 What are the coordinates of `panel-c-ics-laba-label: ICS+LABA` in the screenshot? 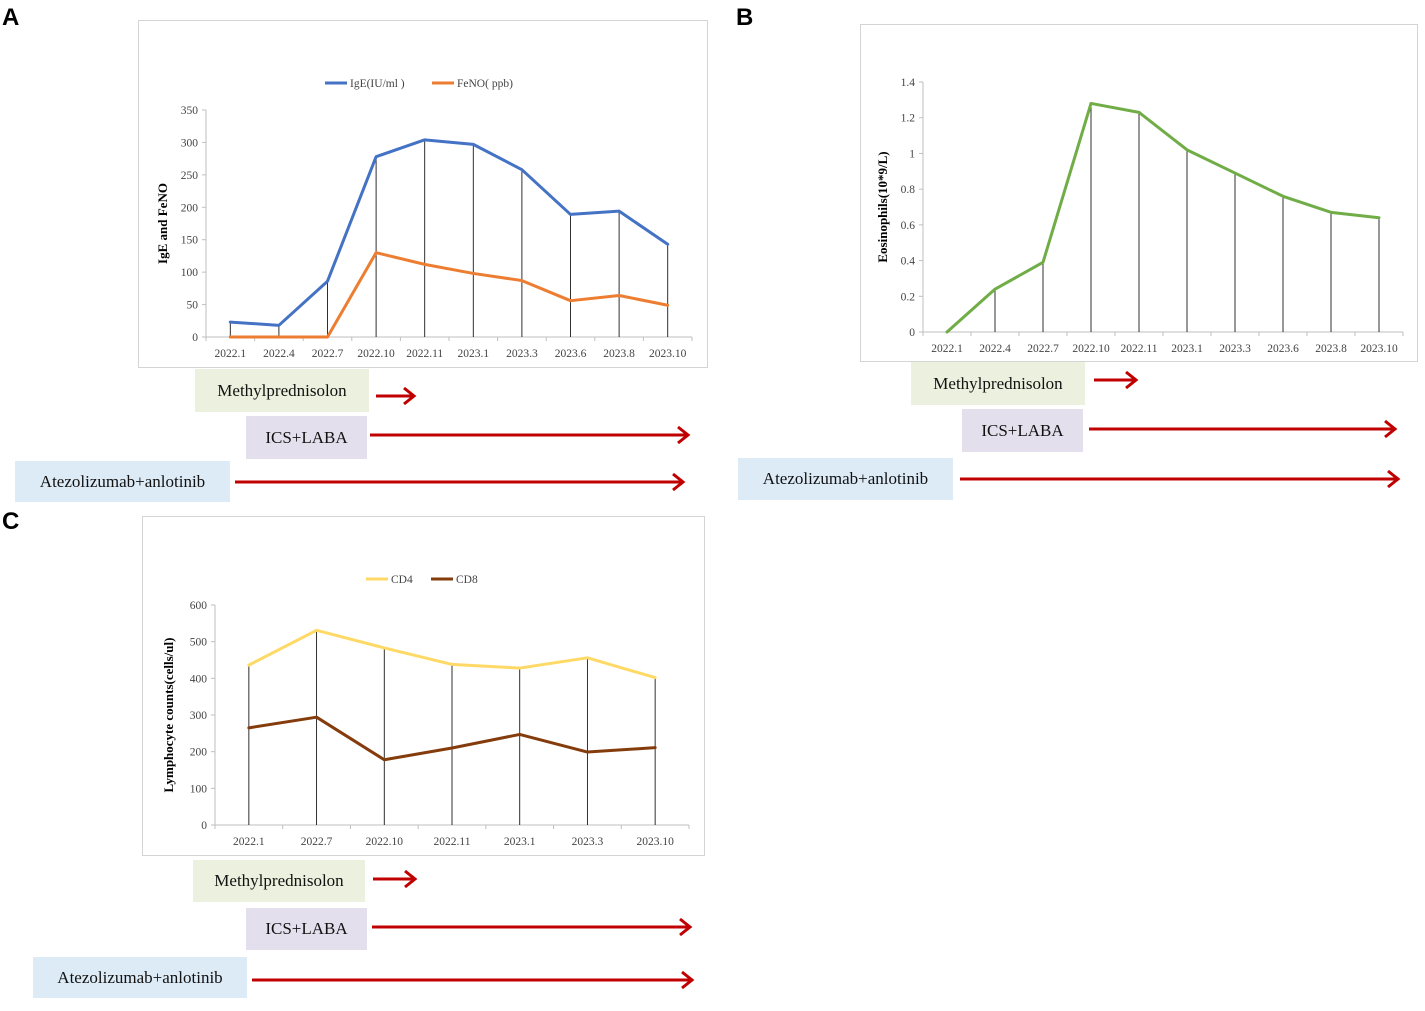 It's located at (306, 929).